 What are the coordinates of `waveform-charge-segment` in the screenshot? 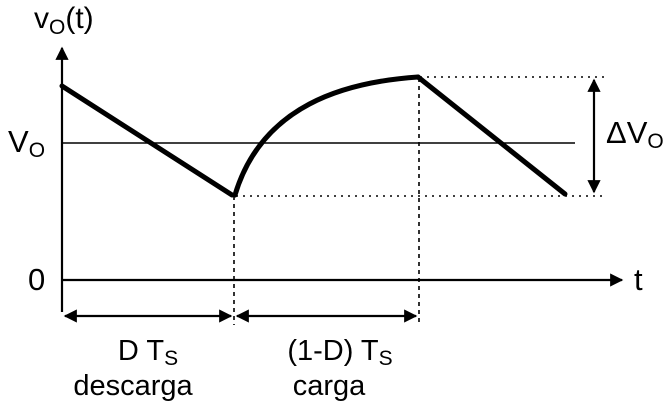 It's located at (326, 136).